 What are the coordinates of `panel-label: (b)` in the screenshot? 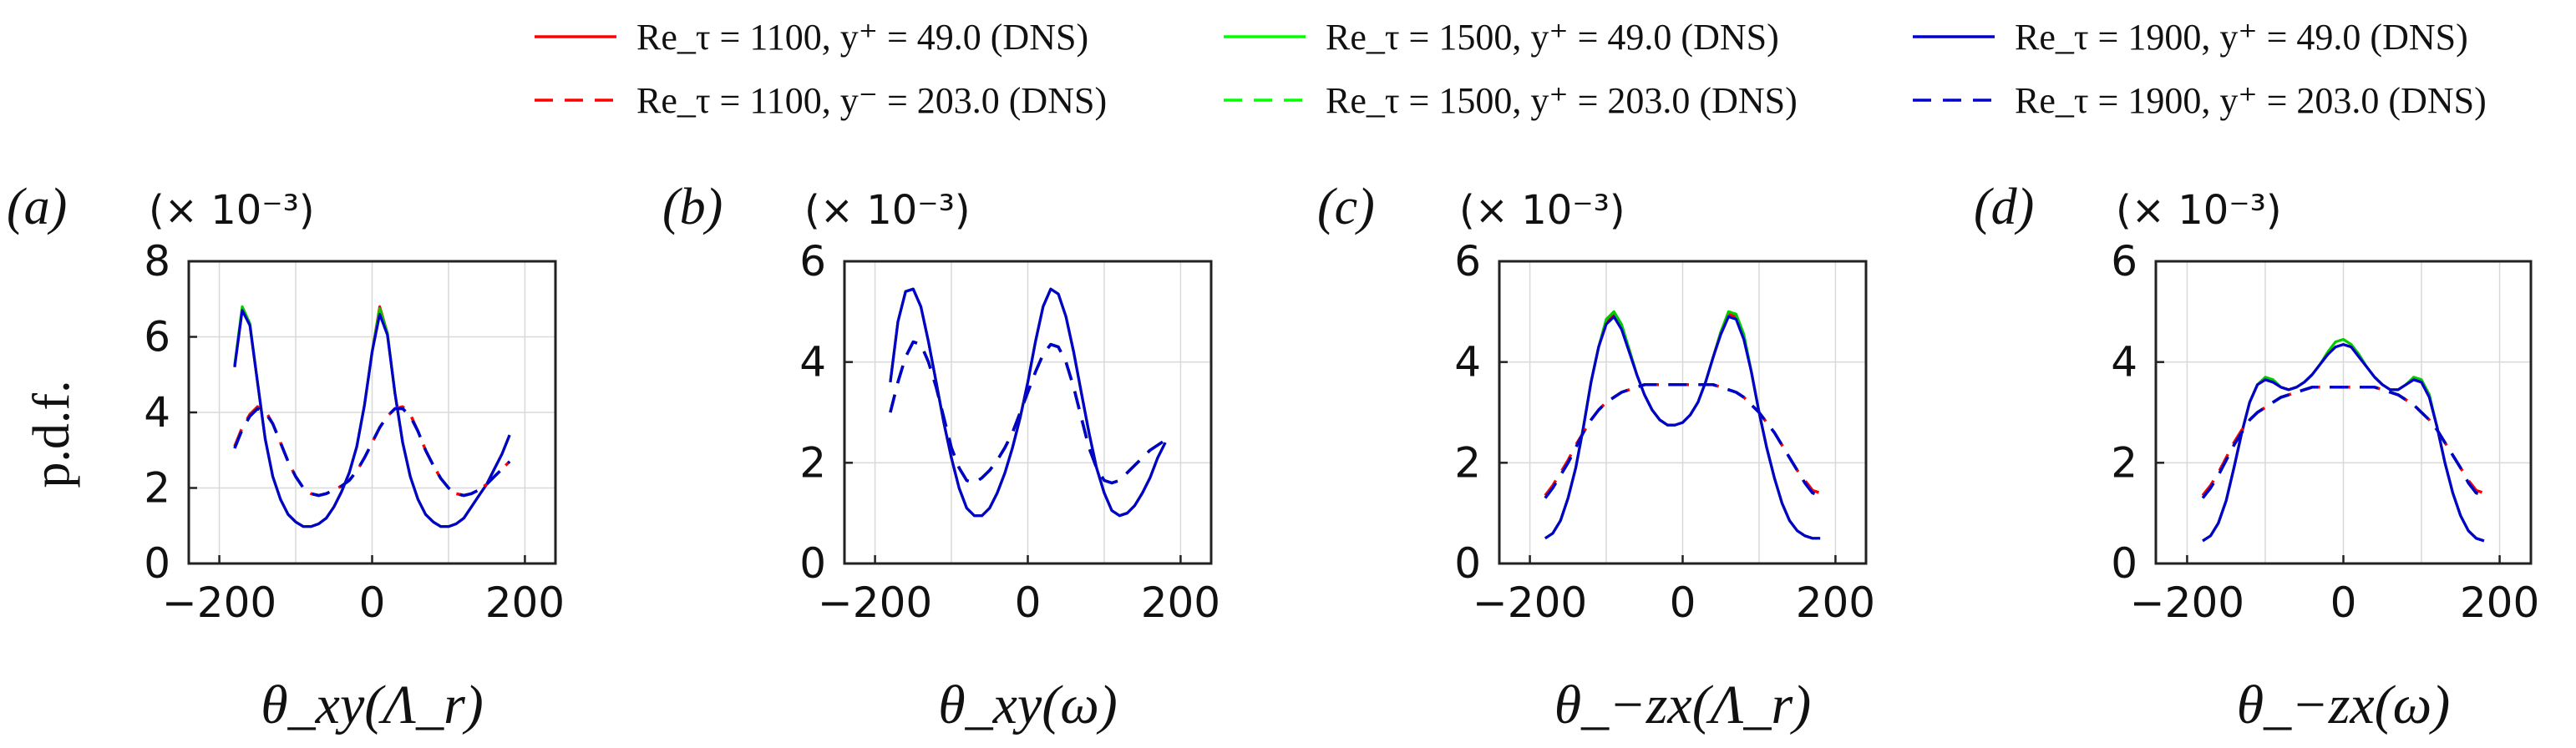 It's located at (692, 207).